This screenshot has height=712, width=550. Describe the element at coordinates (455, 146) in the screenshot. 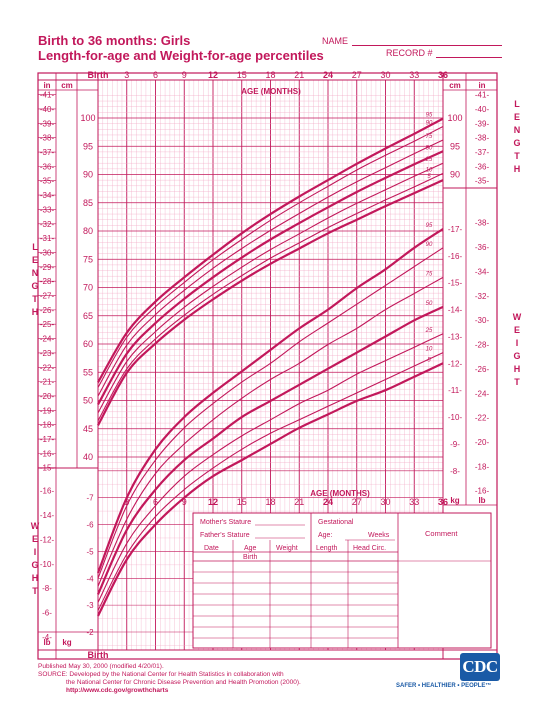

I see `cm-tick-right: 95` at that location.